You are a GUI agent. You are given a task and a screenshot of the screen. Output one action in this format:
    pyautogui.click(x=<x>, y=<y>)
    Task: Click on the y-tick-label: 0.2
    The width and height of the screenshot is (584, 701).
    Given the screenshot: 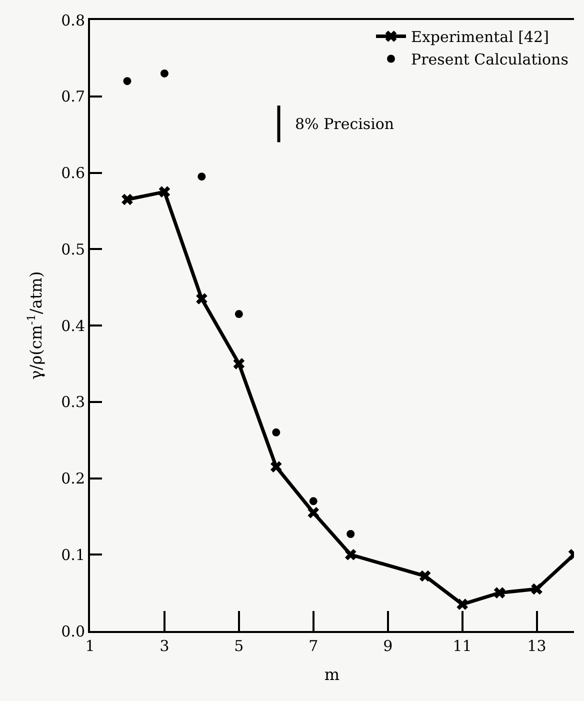 What is the action you would take?
    pyautogui.click(x=73, y=479)
    